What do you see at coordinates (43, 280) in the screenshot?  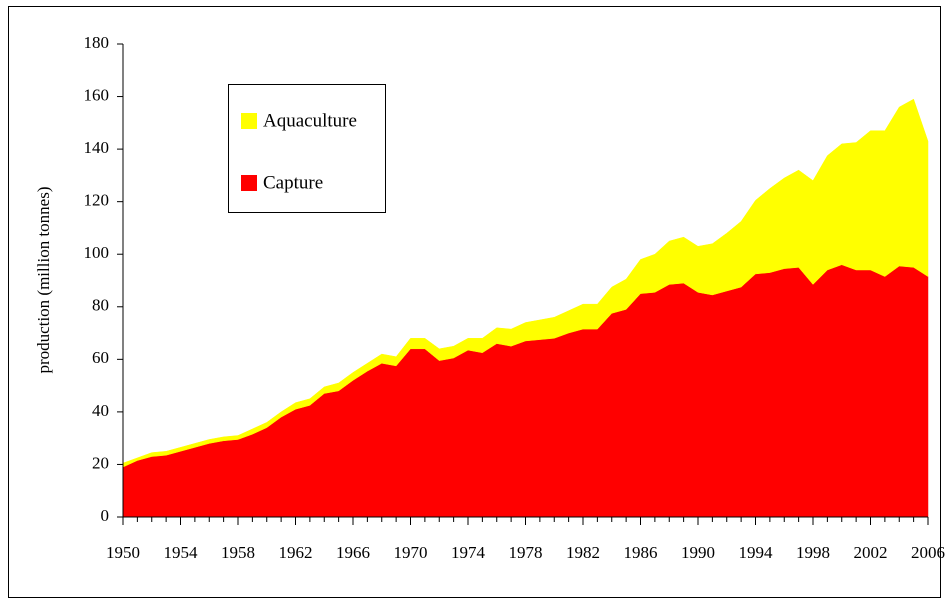 I see `y-axis-label: production (million tonnes)` at bounding box center [43, 280].